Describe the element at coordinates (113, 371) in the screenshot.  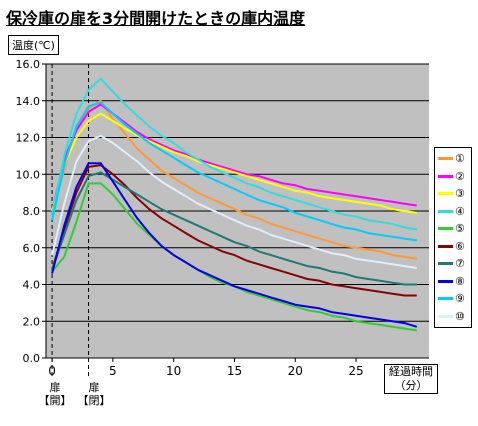
I see `x-tick-label: 5` at that location.